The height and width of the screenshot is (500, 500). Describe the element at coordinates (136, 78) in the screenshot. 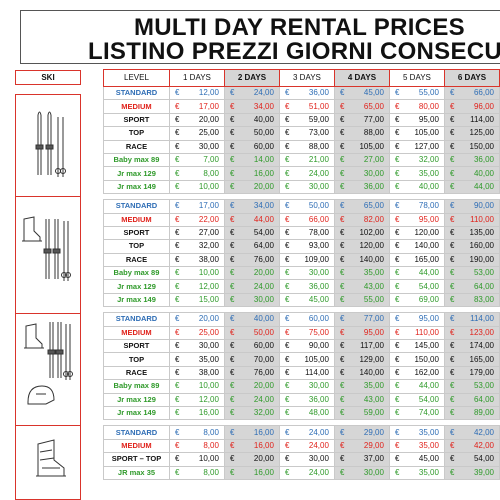

I see `level-column-header: LEVEL` at that location.